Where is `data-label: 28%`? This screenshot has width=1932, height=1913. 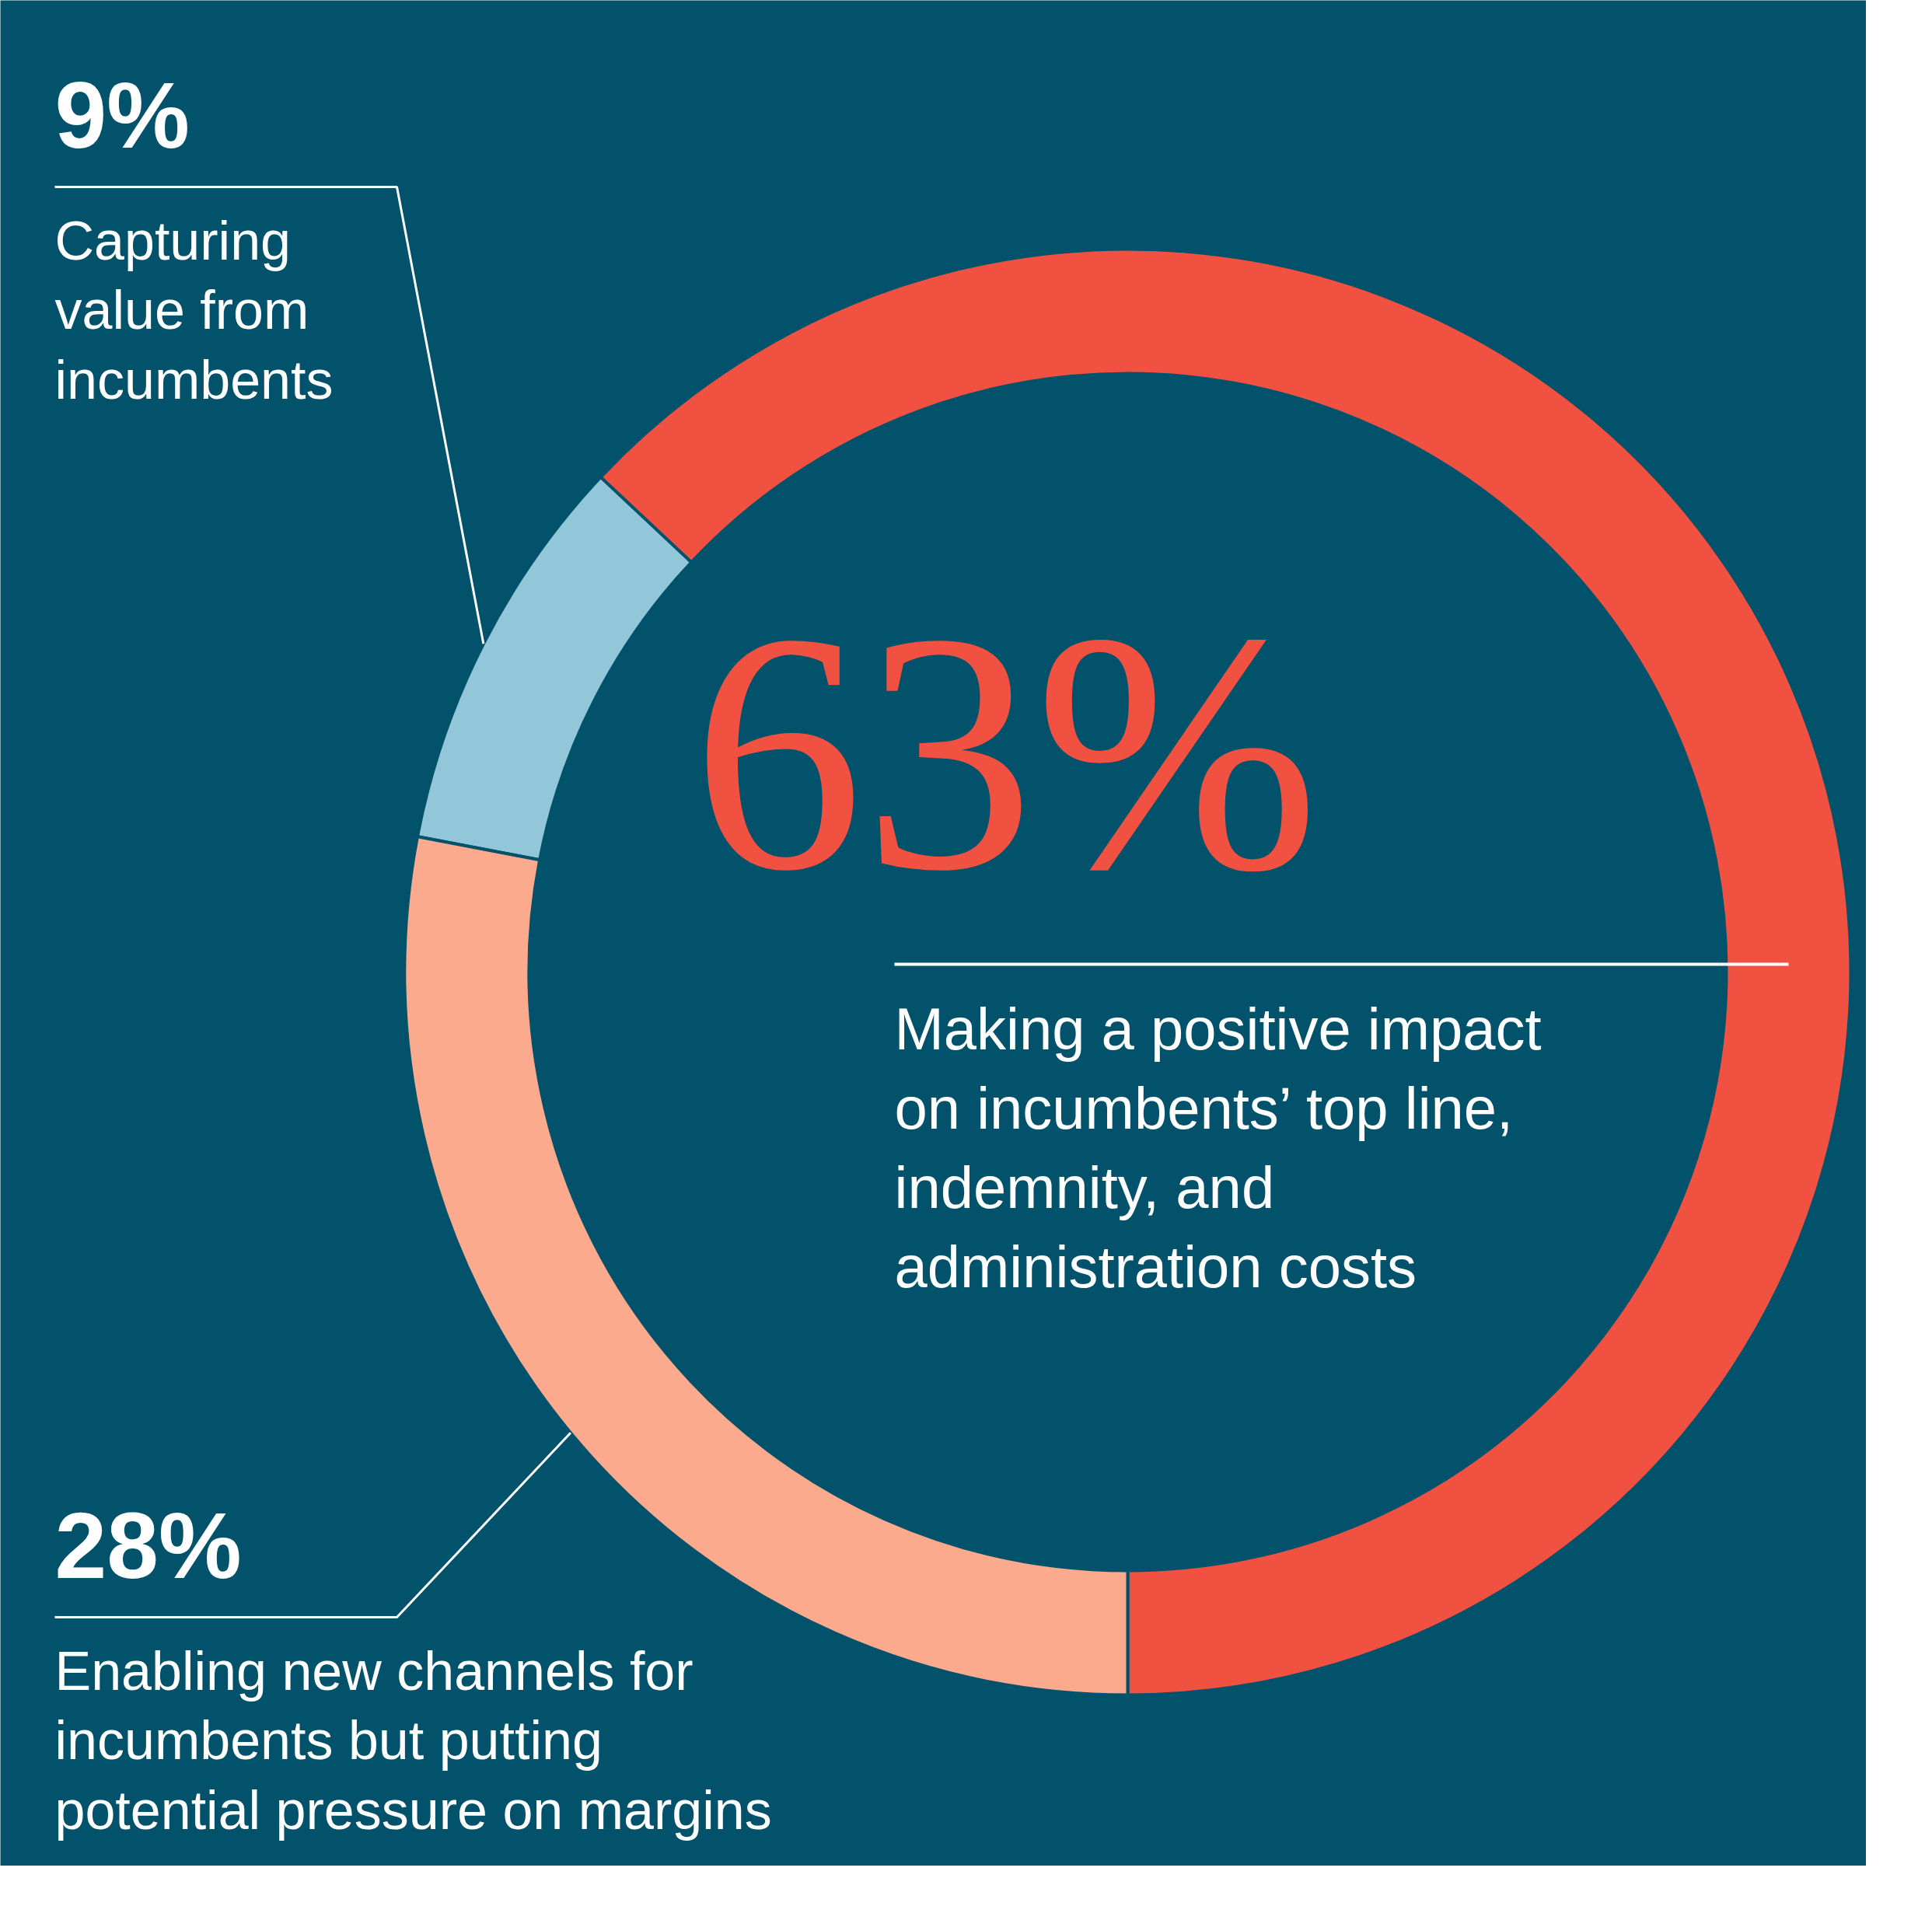
data-label: 28% is located at coordinates (148, 1544).